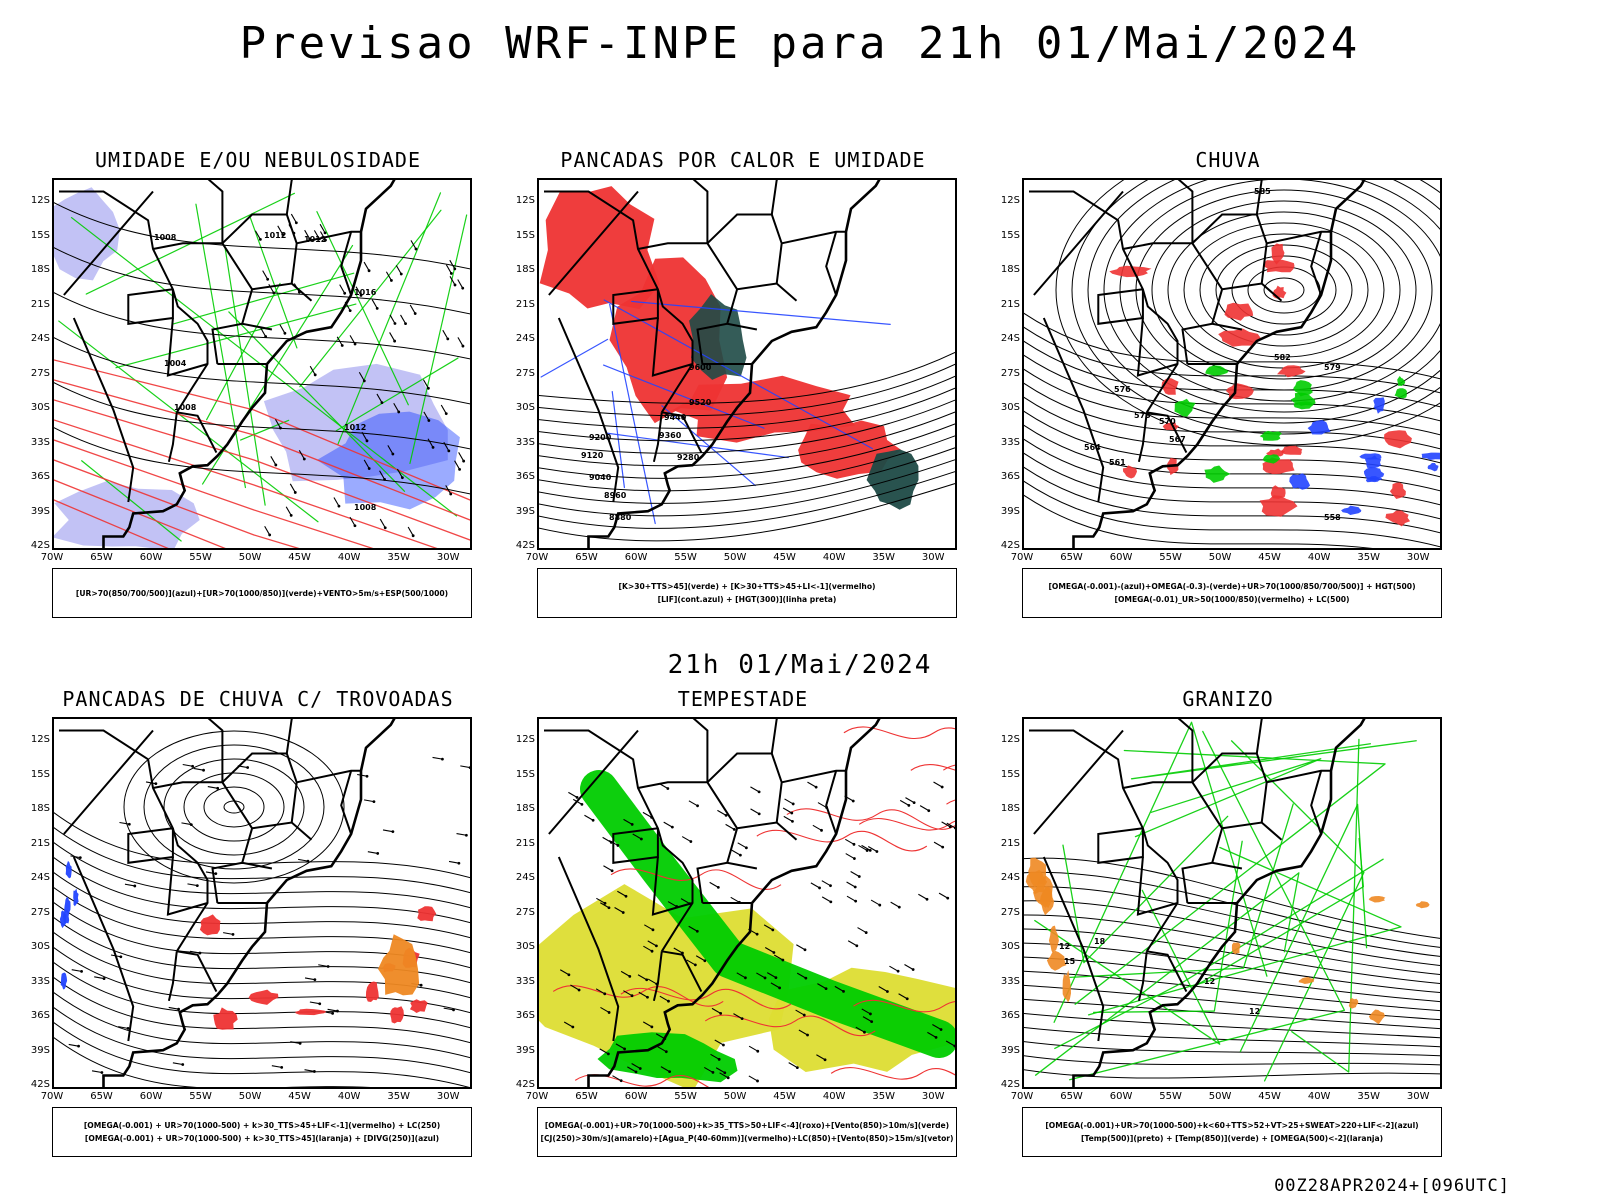  Describe the element at coordinates (1066, 986) in the screenshot. I see `omega-area` at that location.